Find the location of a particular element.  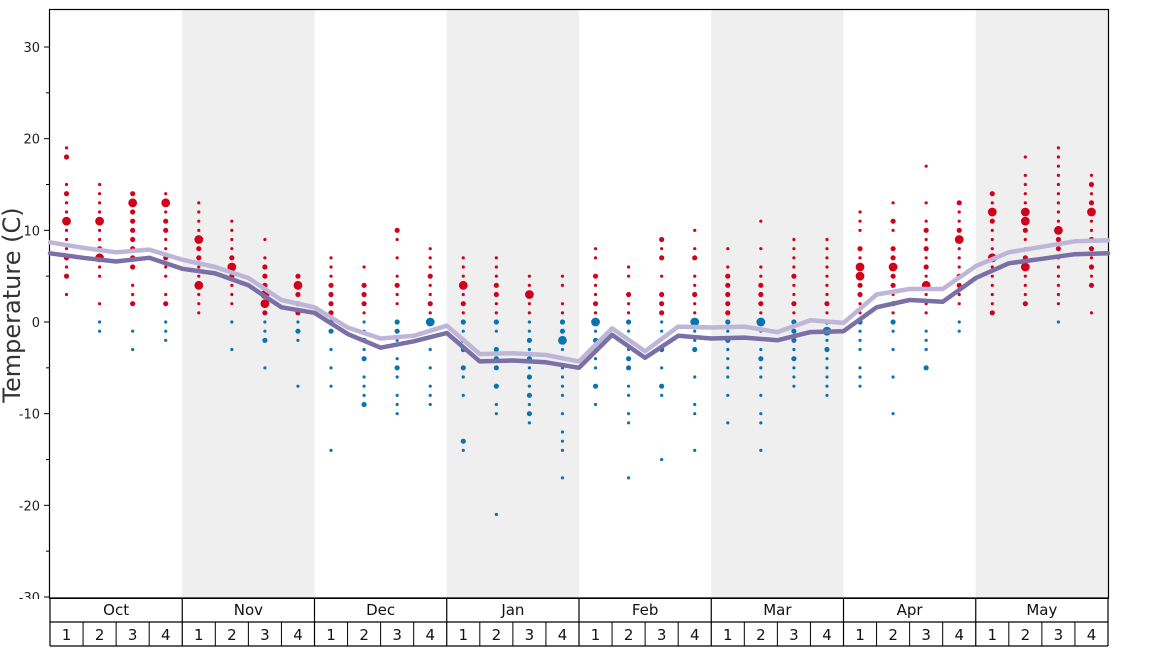

x-axis-background is located at coordinates (584, 623).